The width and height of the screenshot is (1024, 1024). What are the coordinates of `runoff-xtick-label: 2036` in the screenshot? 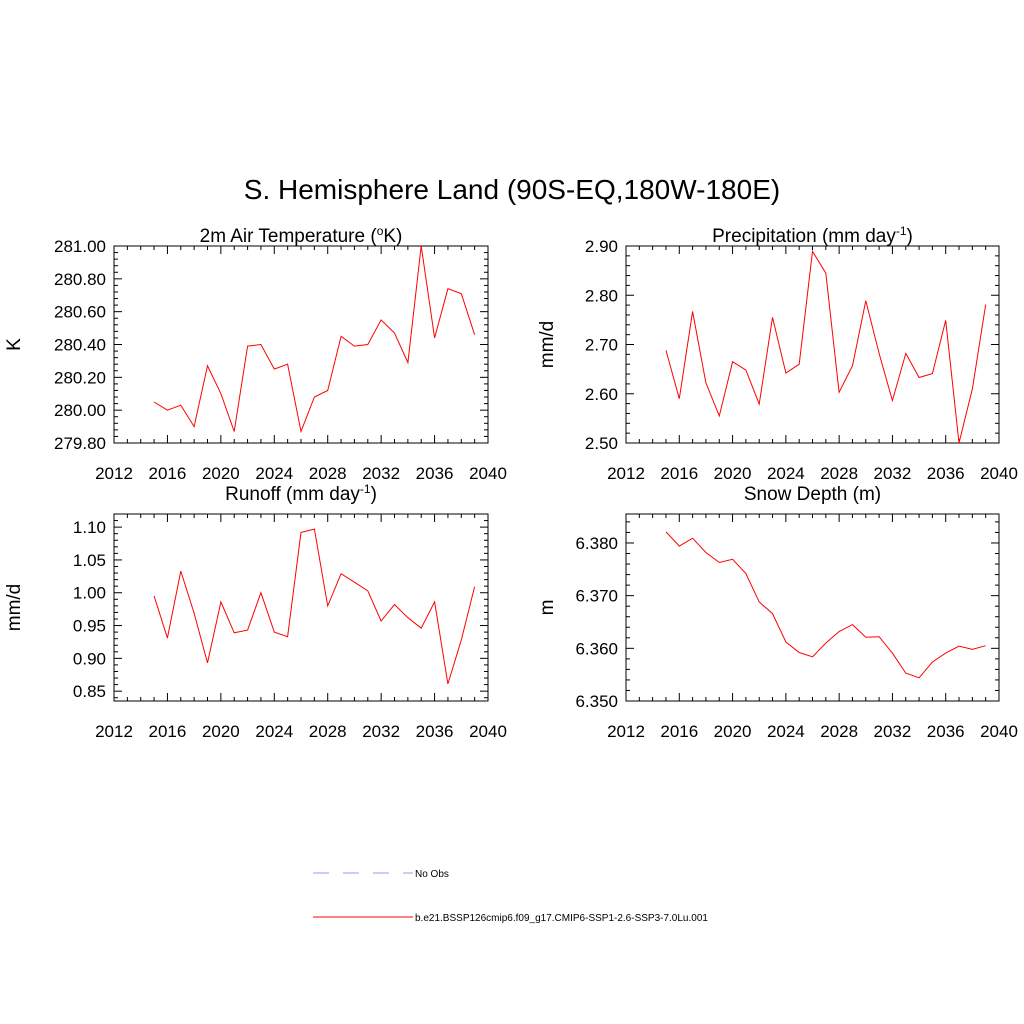 It's located at (435, 731).